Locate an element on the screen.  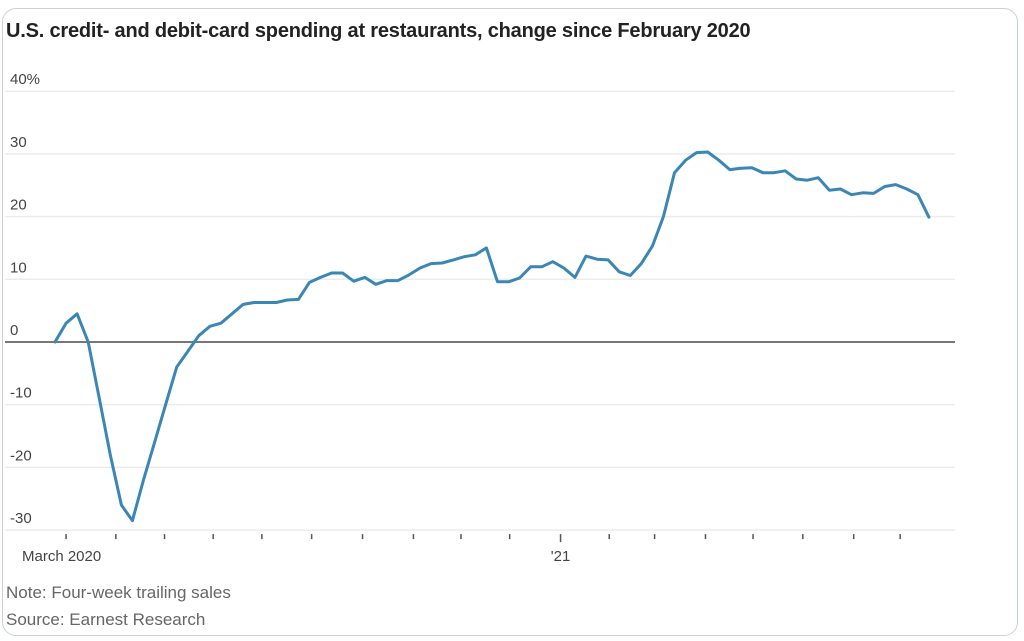
x-tick-label: '21 is located at coordinates (561, 556).